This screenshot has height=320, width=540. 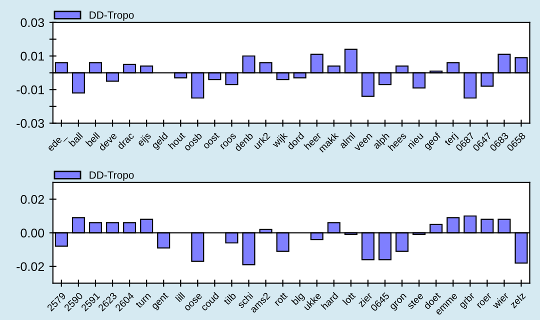 What do you see at coordinates (30, 123) in the screenshot?
I see `y-tick-label: -0.03` at bounding box center [30, 123].